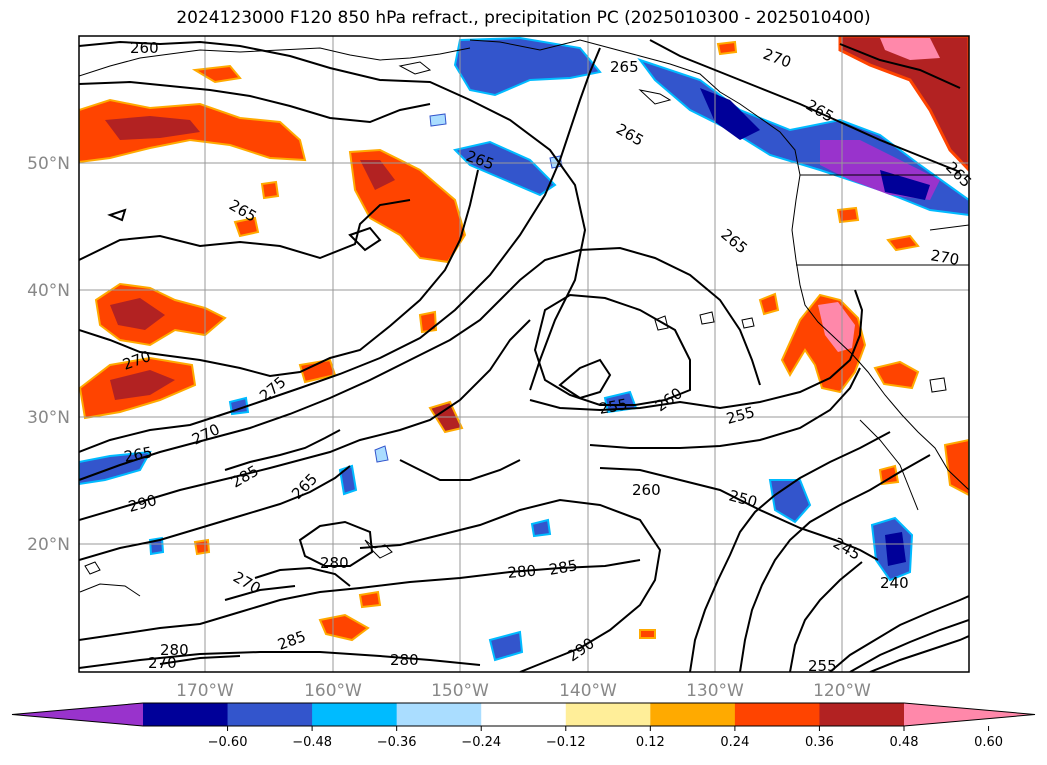  What do you see at coordinates (563, 567) in the screenshot?
I see `contour-label: 285` at bounding box center [563, 567].